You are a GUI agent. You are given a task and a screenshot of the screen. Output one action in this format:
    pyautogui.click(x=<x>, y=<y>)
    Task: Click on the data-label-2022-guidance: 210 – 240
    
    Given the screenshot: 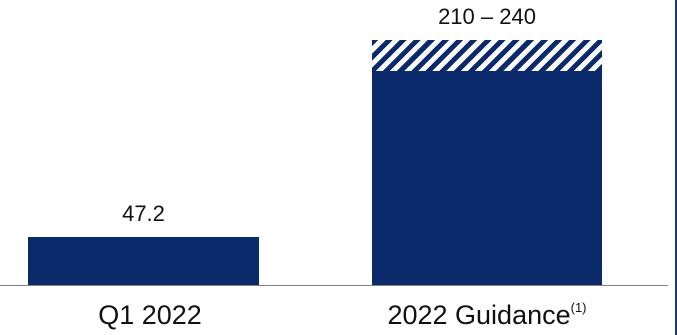 What is the action you would take?
    pyautogui.click(x=487, y=17)
    